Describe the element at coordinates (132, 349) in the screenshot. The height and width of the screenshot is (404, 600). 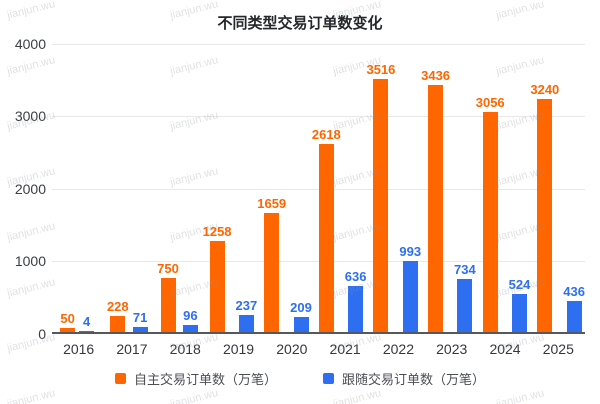
I see `x-axis-label-2017: 2017` at that location.